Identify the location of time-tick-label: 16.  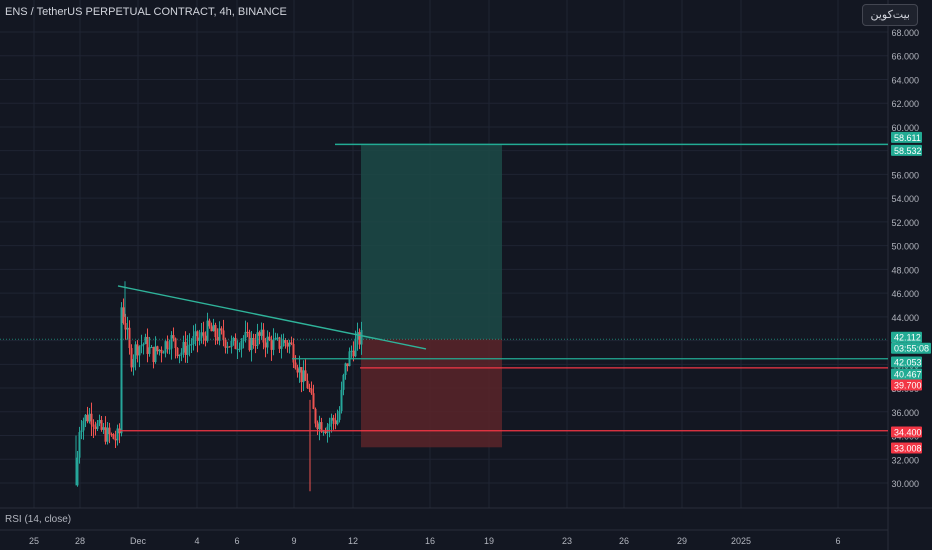
(430, 541).